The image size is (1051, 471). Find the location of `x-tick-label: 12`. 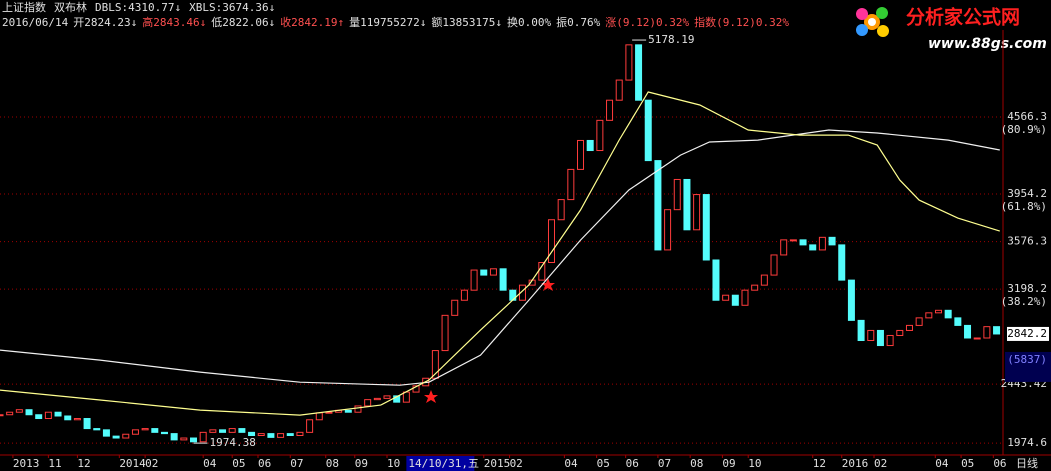

x-tick-label: 12 is located at coordinates (83, 463).